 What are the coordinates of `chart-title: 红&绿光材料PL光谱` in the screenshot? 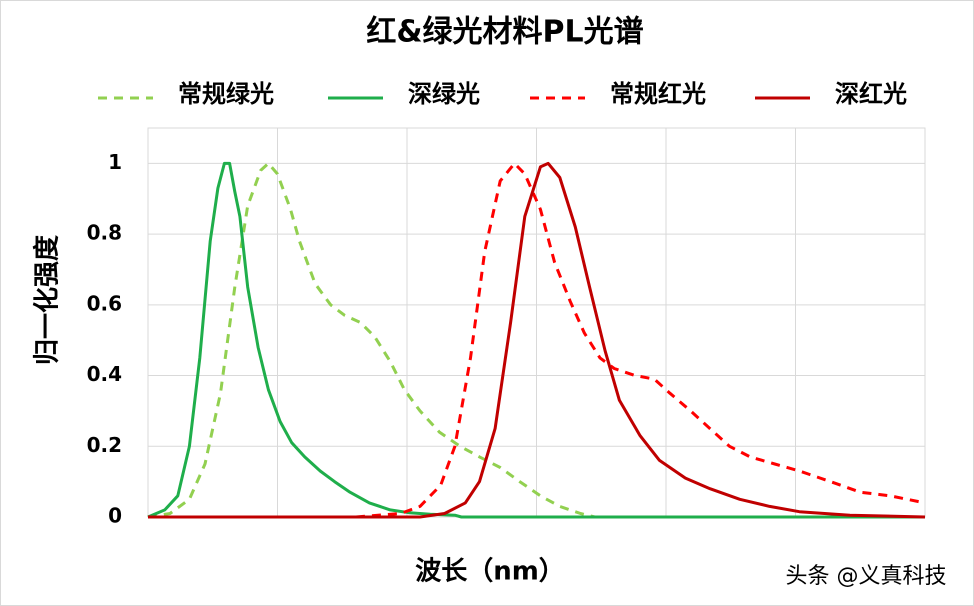 It's located at (504, 32).